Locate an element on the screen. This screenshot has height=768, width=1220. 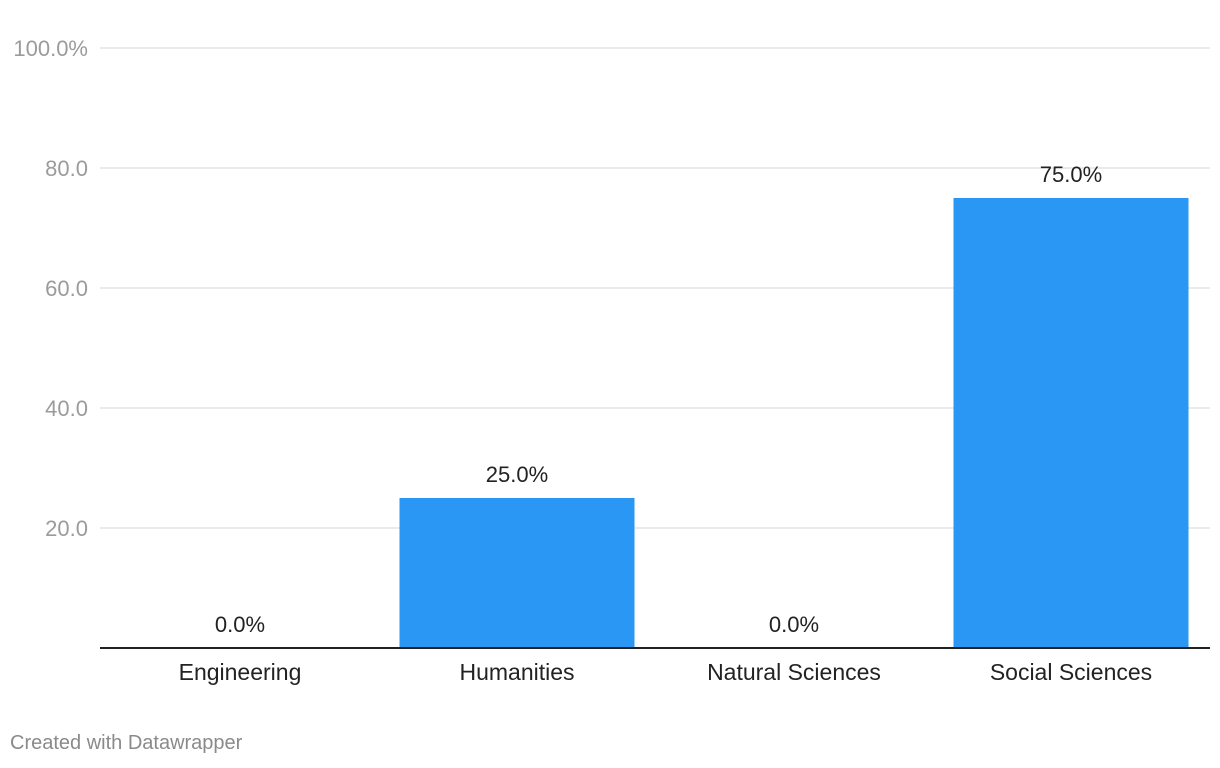
y-axis-tick-labels: 20.0 40.0 60.0 80.0 100.0% is located at coordinates (50, 288).